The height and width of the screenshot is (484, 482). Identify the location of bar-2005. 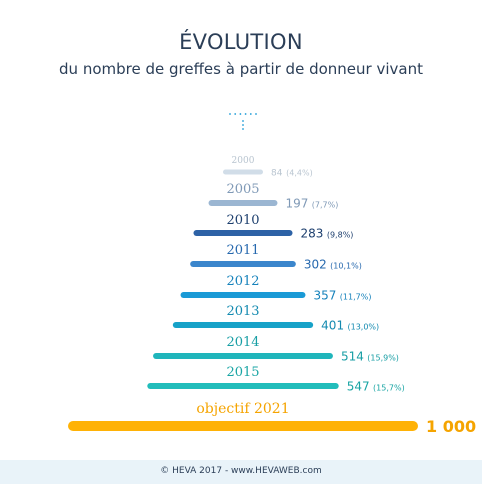
(243, 203).